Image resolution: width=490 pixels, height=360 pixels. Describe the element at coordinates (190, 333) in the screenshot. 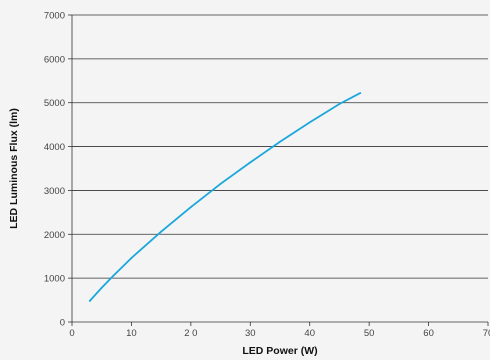

I see `x-tick-label: 2 0` at that location.